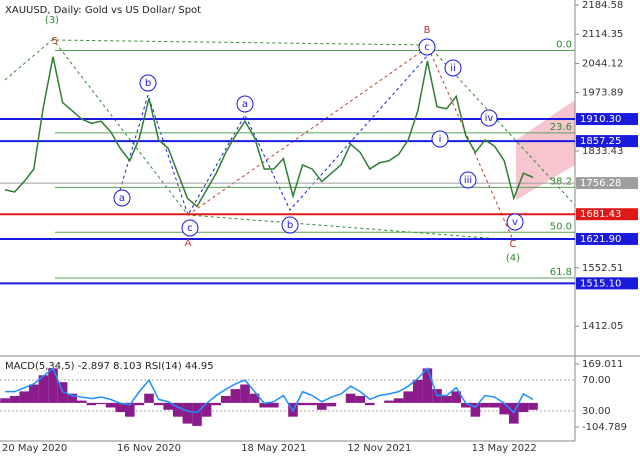 The image size is (640, 457). What do you see at coordinates (602, 151) in the screenshot?
I see `y-tick-label: 1833.43` at bounding box center [602, 151].